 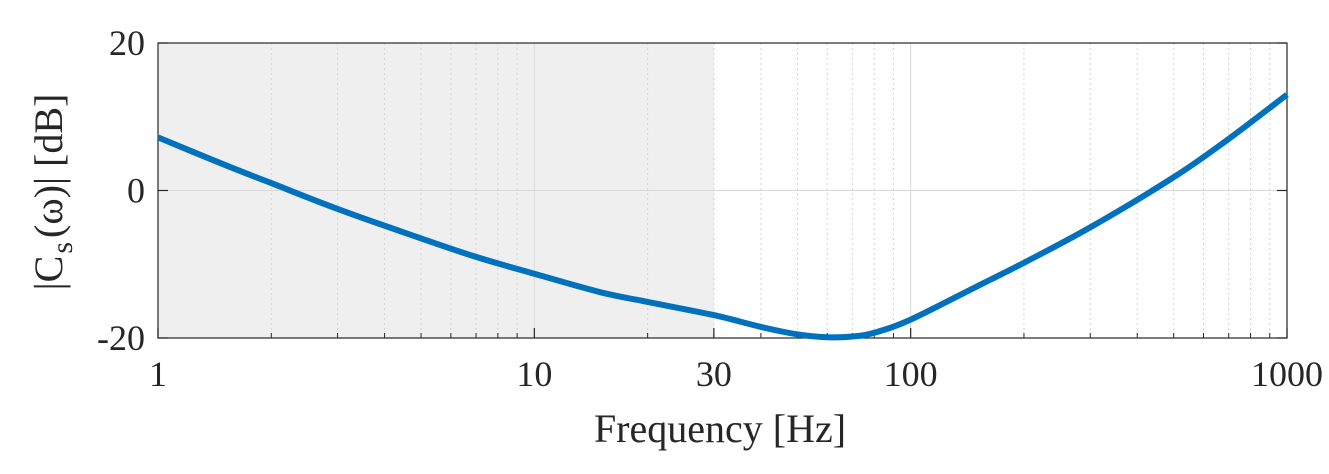 I want to click on x-tick-label: 10, so click(x=534, y=374).